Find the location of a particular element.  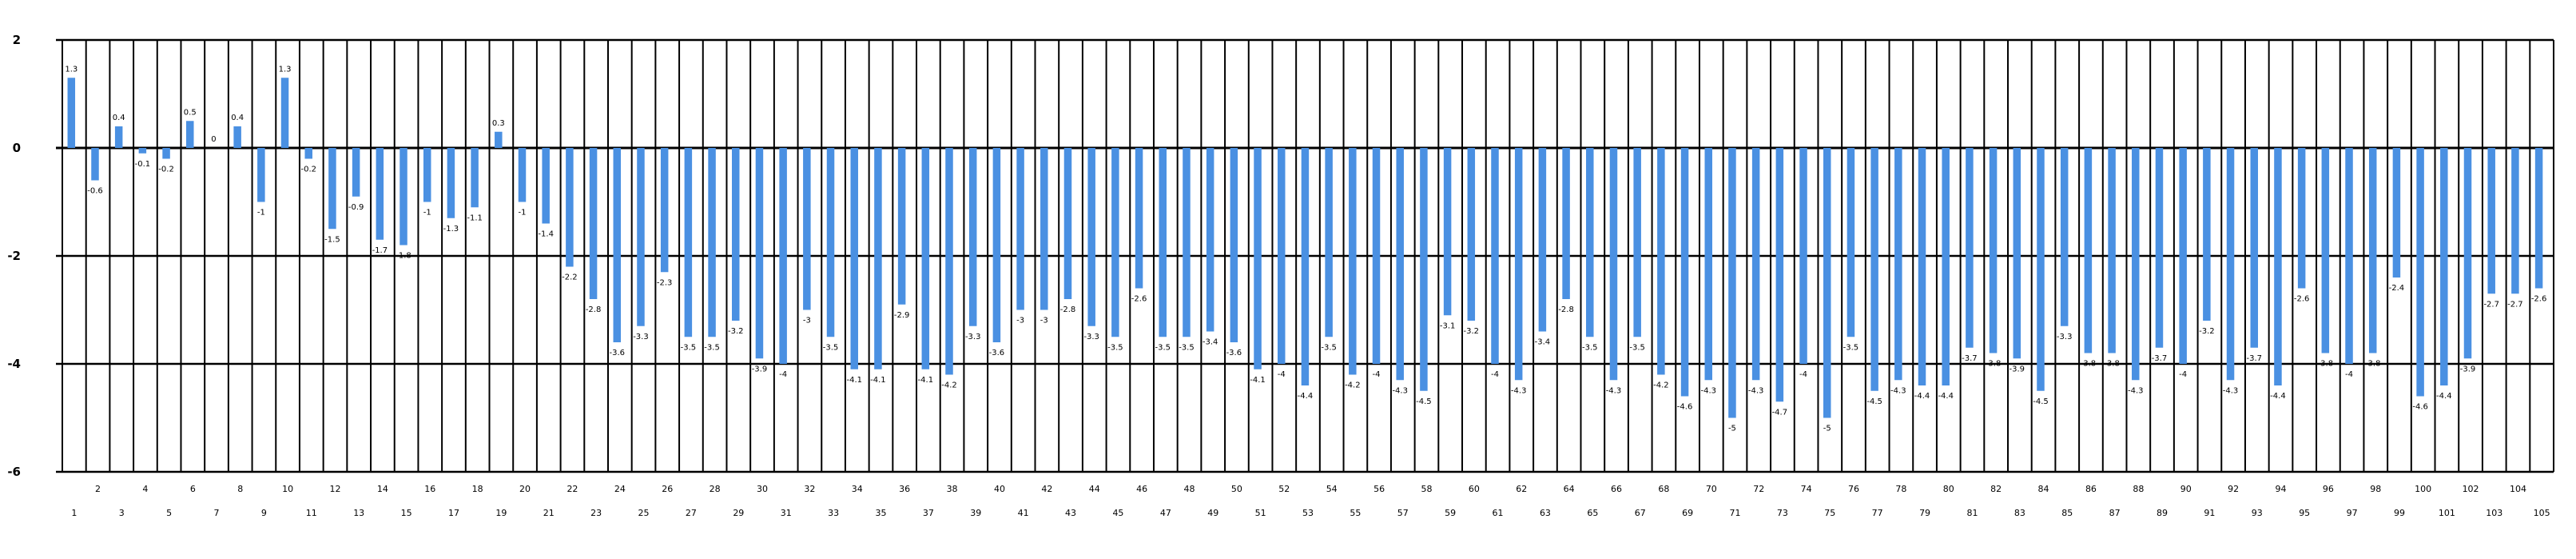

data-label: -2.8 is located at coordinates (1566, 309).